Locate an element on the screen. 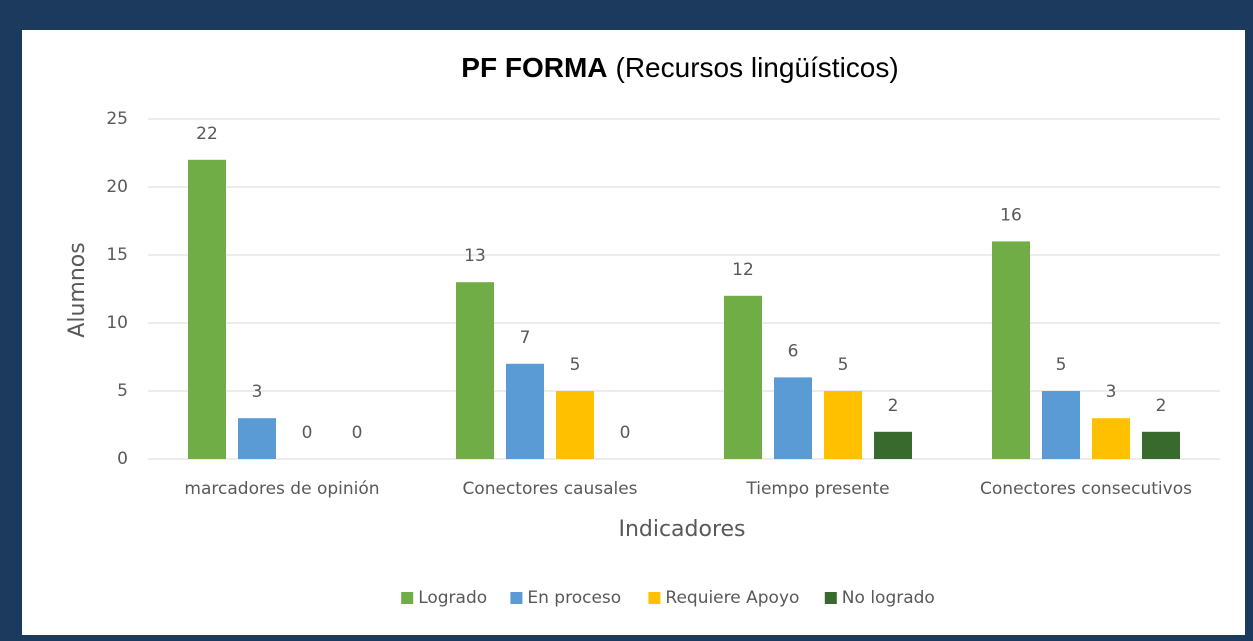  data-label: 12 is located at coordinates (743, 270).